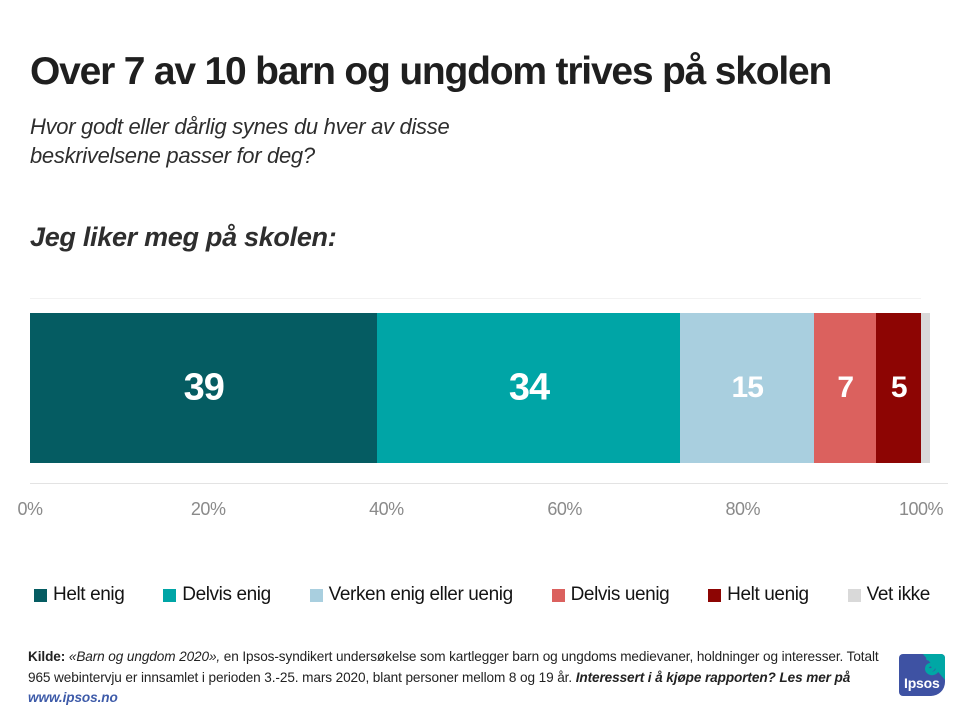  Describe the element at coordinates (921, 509) in the screenshot. I see `axis-tick-100: 100%` at that location.